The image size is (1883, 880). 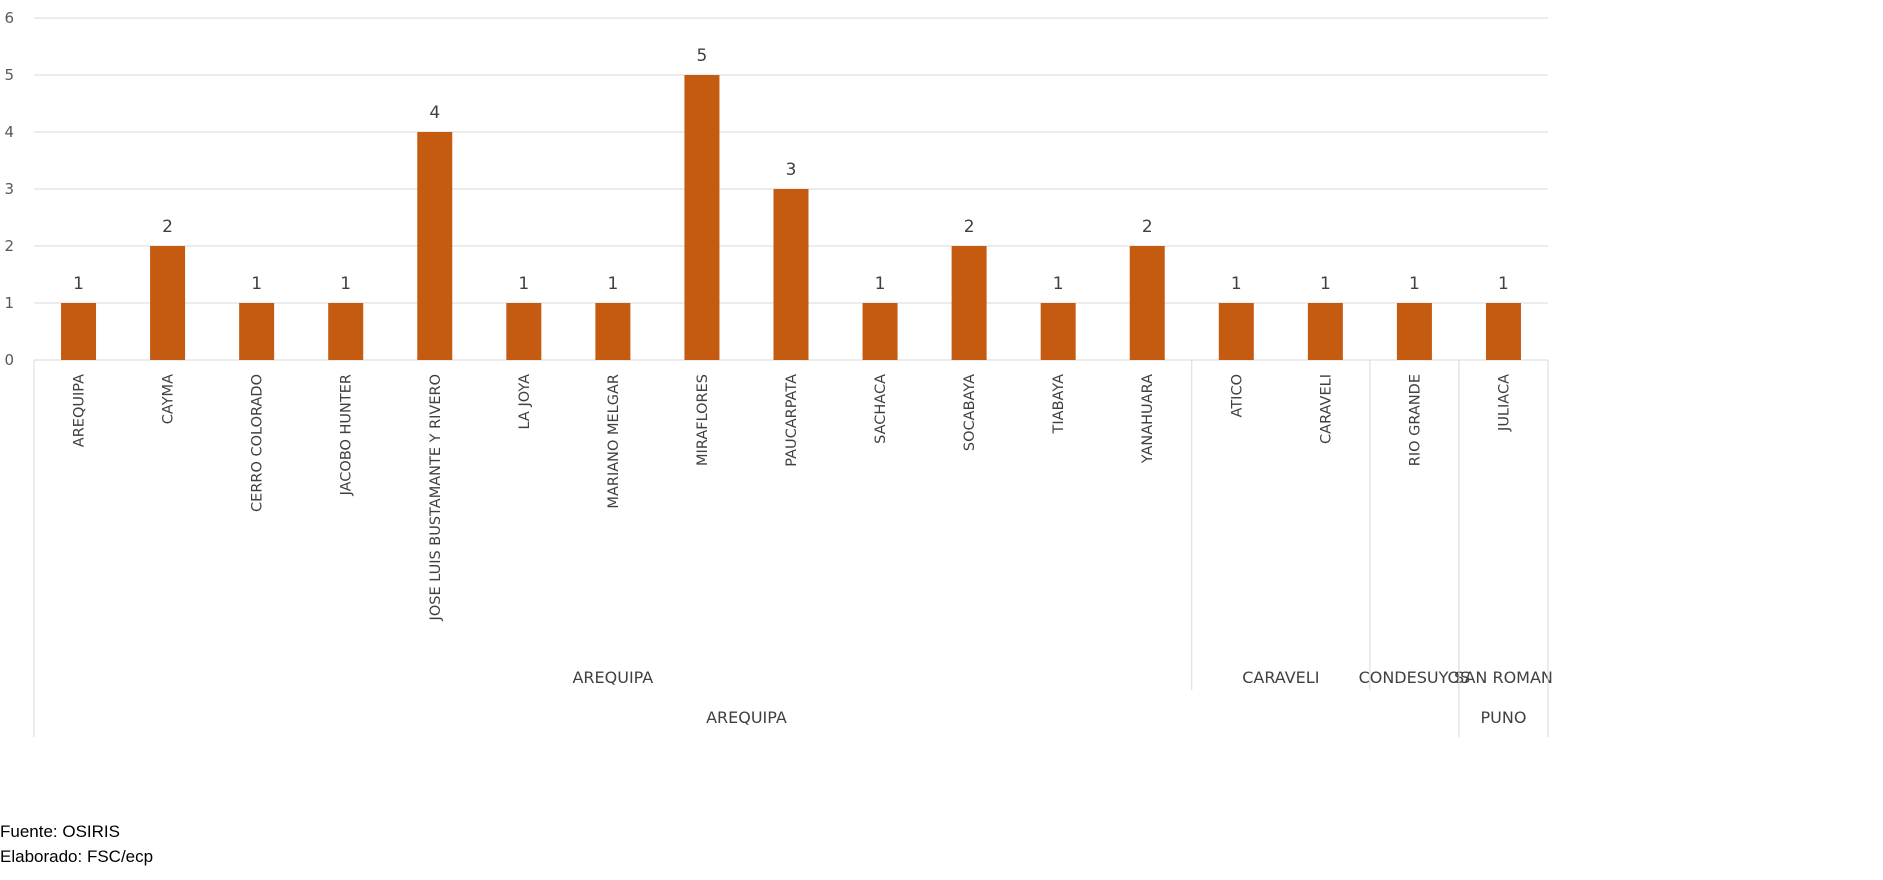 I want to click on y-tick-label: 2, so click(x=9, y=246).